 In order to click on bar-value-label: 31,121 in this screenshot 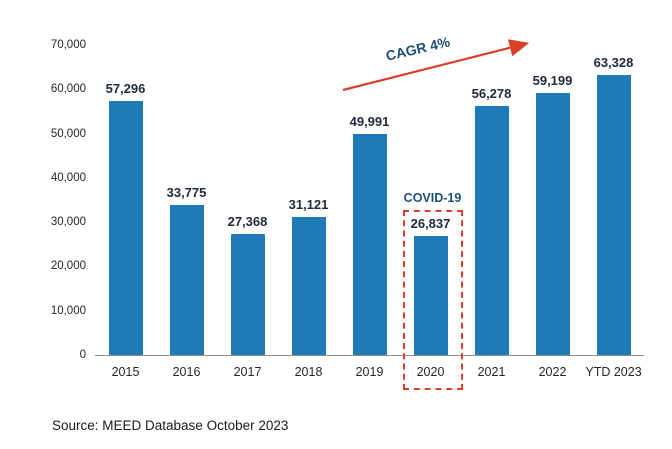, I will do `click(308, 205)`.